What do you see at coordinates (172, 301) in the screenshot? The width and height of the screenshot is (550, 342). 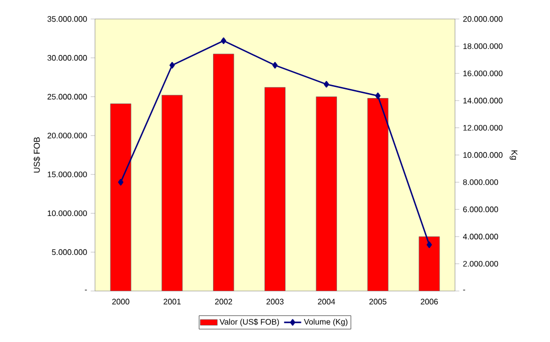 I see `x-tick-label: 2001` at bounding box center [172, 301].